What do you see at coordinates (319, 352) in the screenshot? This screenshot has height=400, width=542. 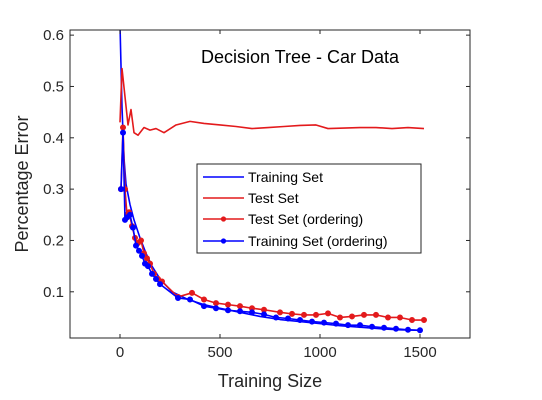 I see `x-tick-label: 1000` at bounding box center [319, 352].